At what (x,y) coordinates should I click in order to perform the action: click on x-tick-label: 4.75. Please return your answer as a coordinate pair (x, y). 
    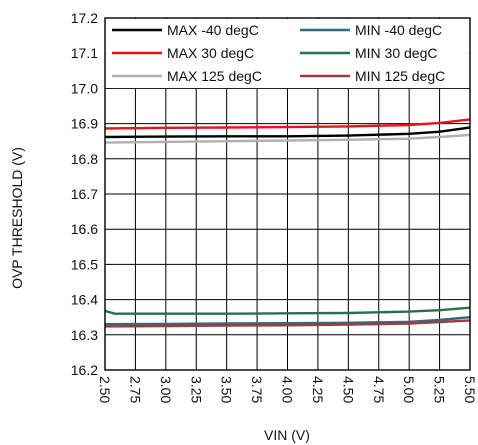
    Looking at the image, I should click on (379, 389).